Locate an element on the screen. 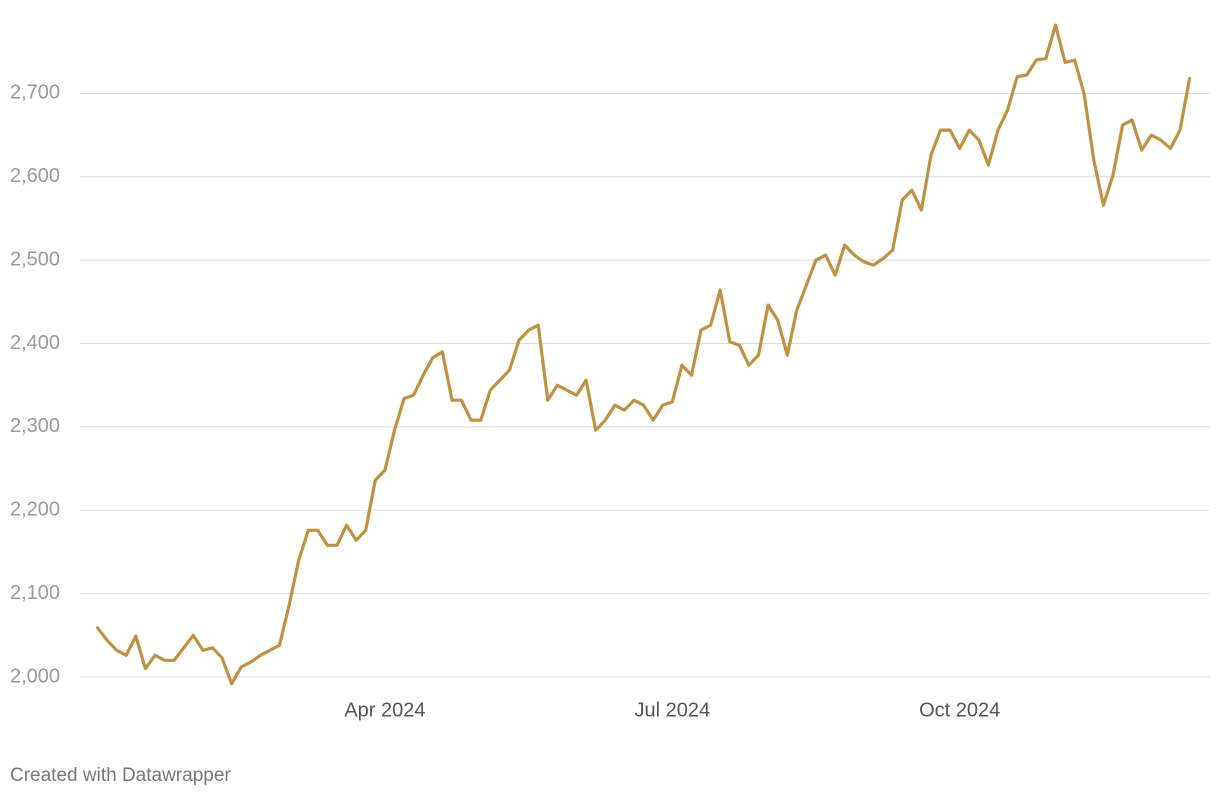  y-tick-label: 2,500 is located at coordinates (35, 259).